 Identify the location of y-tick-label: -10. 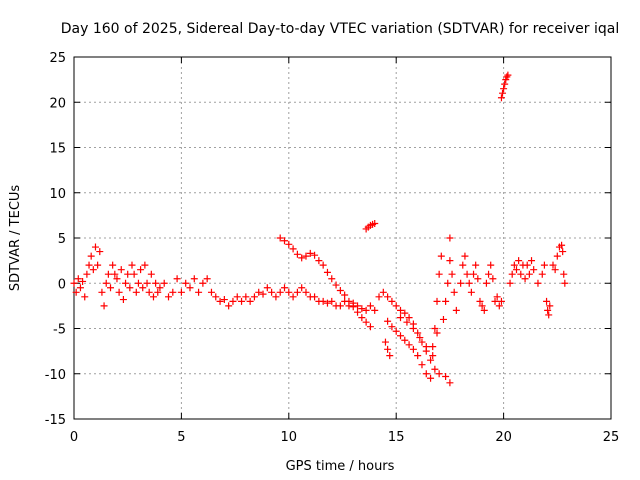
(55, 375).